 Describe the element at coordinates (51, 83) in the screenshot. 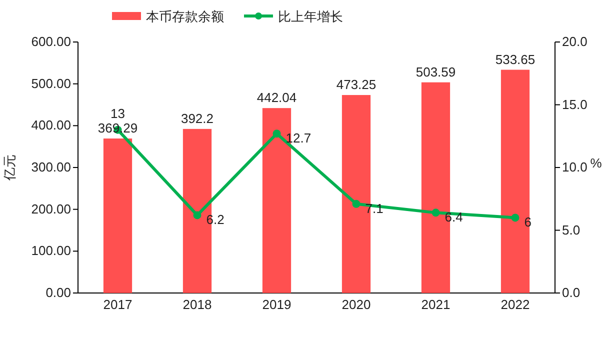

I see `y-tick-label: 500.00` at that location.